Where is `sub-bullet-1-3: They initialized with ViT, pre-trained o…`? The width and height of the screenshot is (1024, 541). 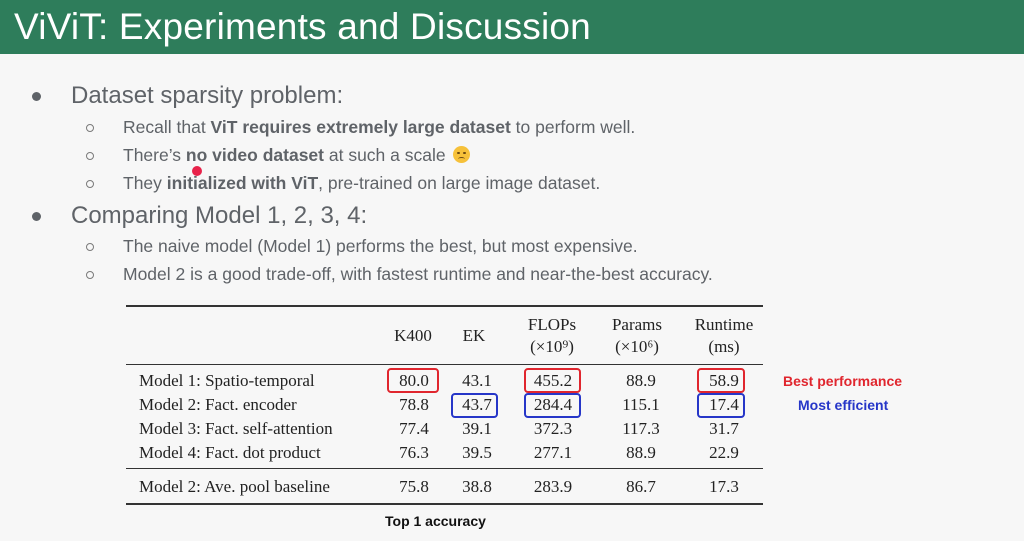
sub-bullet-1-3: They initialized with ViT, pre-trained o… is located at coordinates (361, 183).